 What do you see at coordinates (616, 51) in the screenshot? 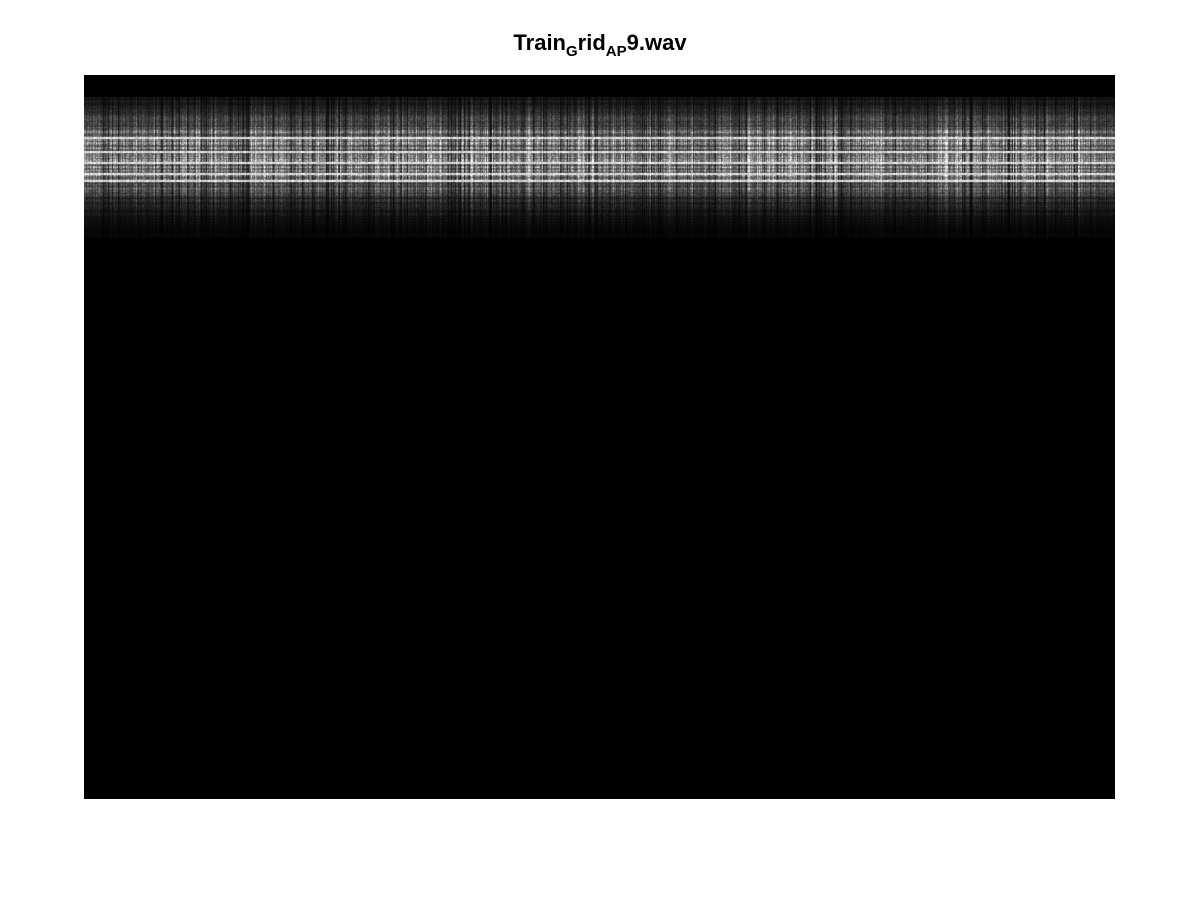
I see `title-subscript: AP` at bounding box center [616, 51].